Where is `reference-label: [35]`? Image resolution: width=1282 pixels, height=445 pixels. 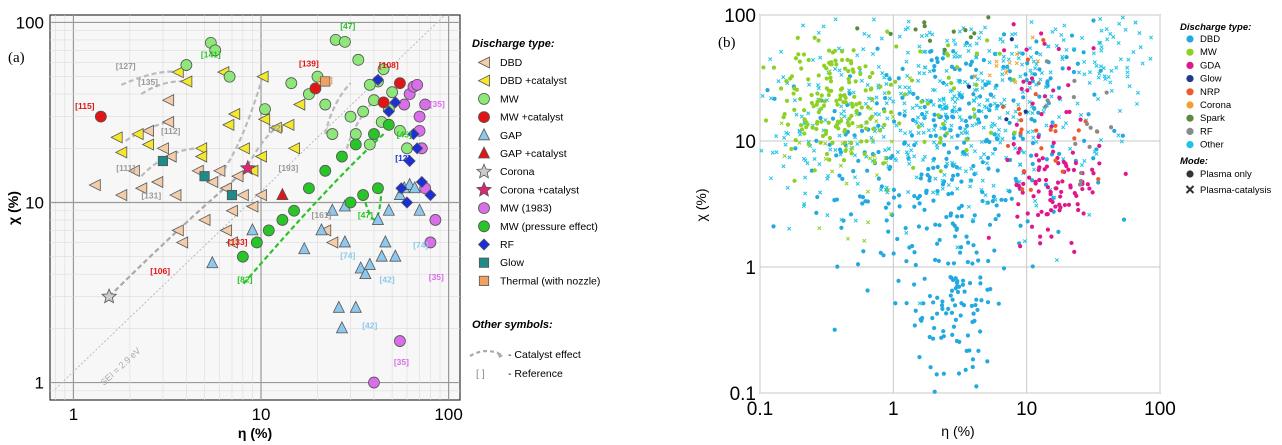 reference-label: [35] is located at coordinates (436, 277).